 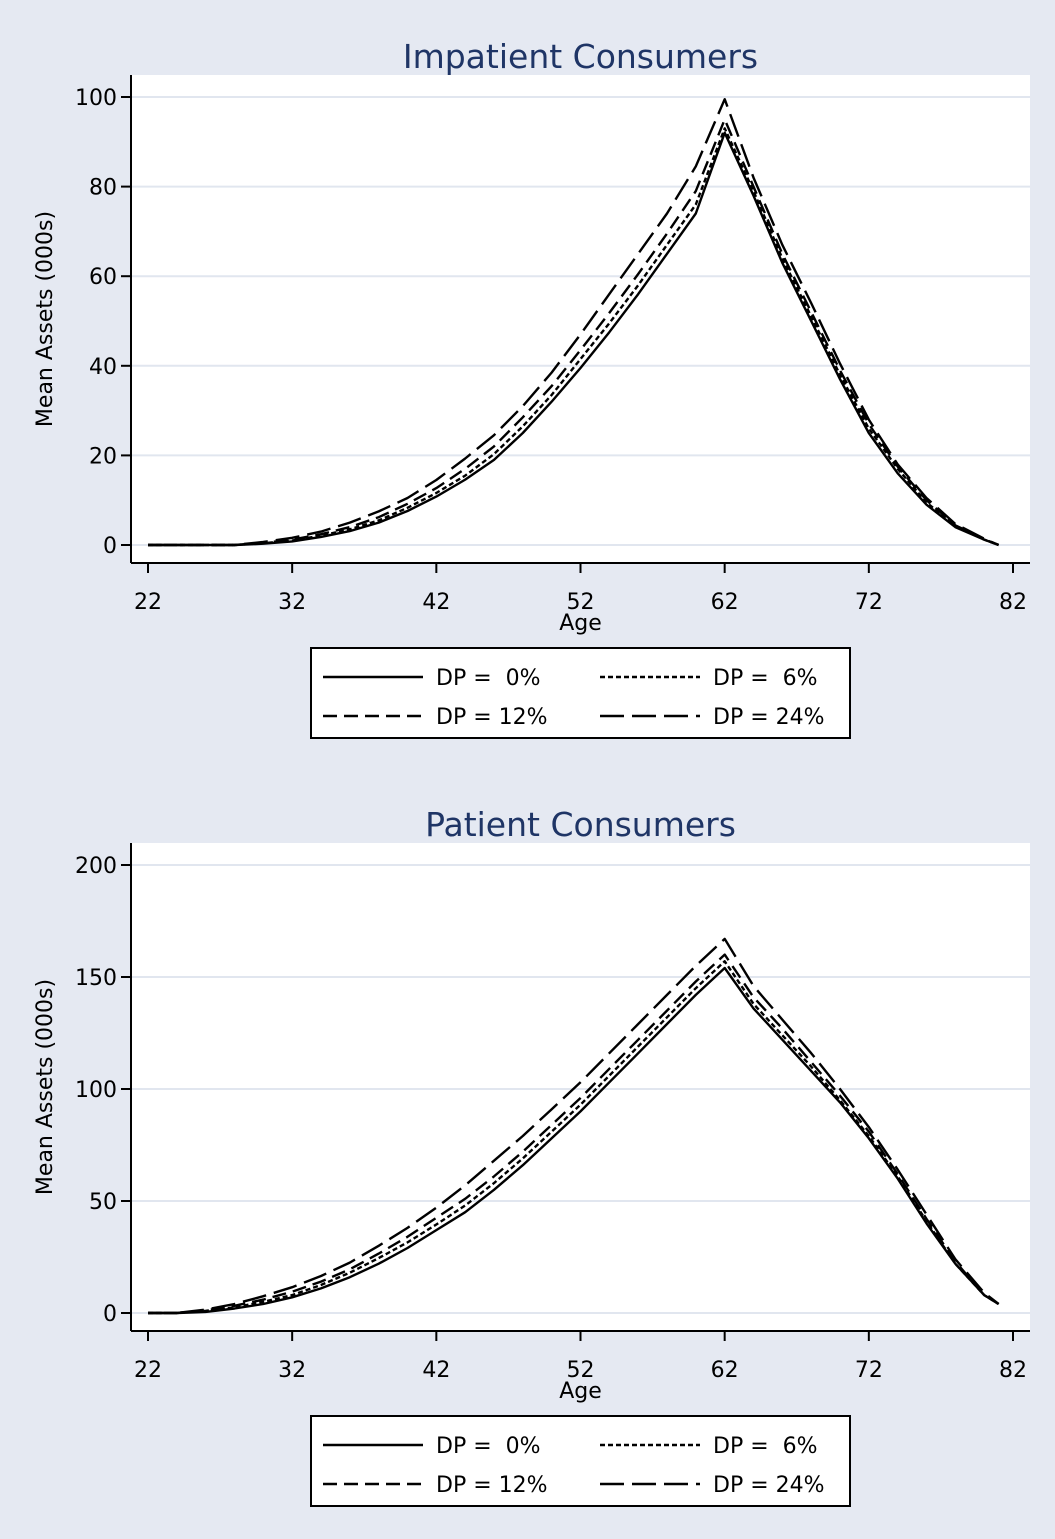 What do you see at coordinates (580, 56) in the screenshot?
I see `chart-title: Impatient Consumers` at bounding box center [580, 56].